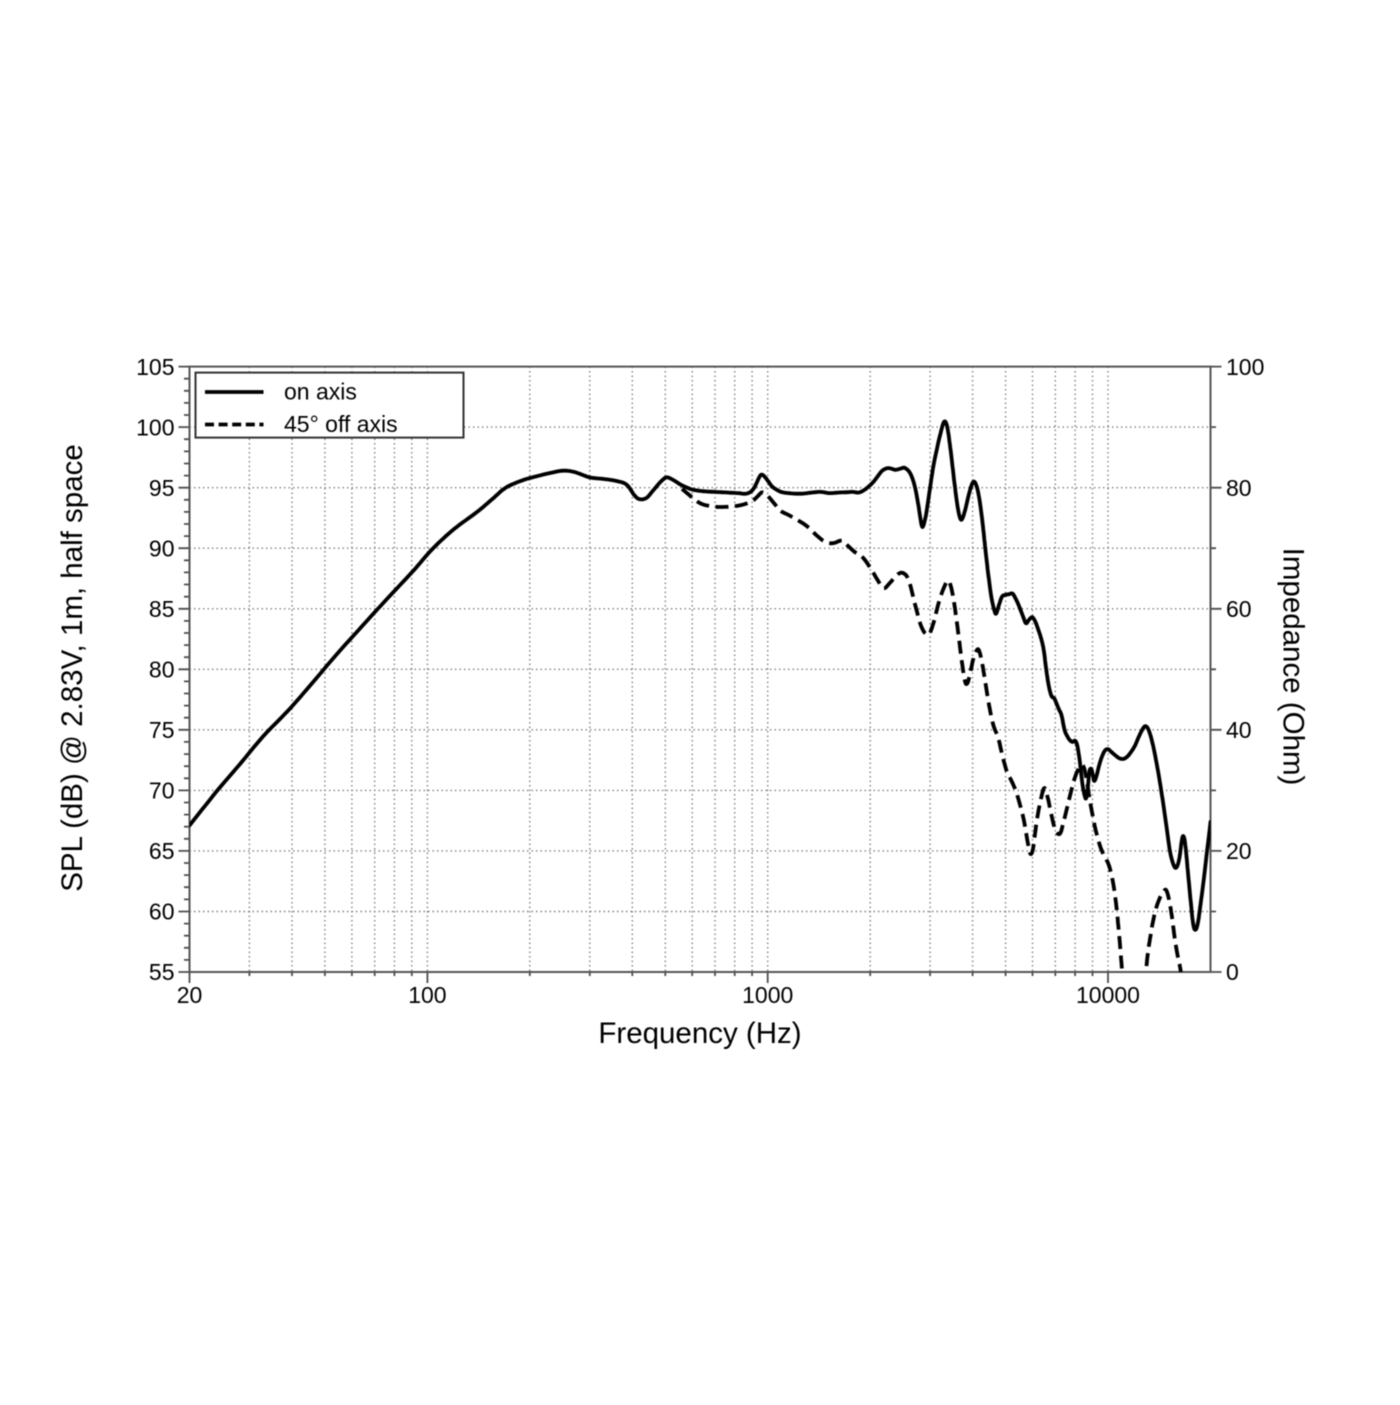 The image size is (1400, 1405). I want to click on svg-text:SPL (dB) @ 2.83V, 1m, half spa: SPL (dB) @ 2.83V, 1m, half space, so click(72, 668).